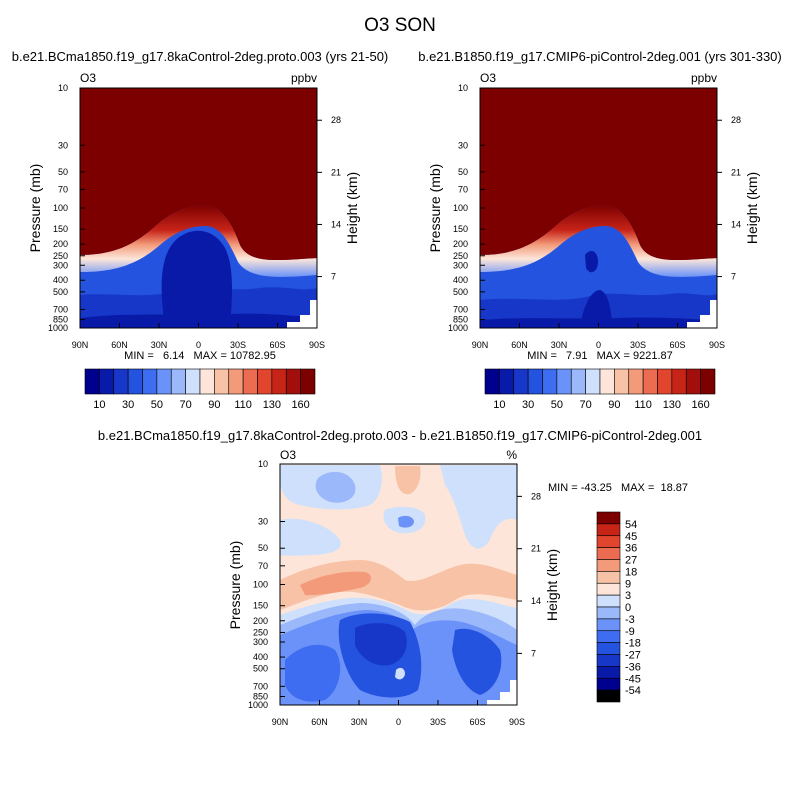 The width and height of the screenshot is (800, 800). Describe the element at coordinates (438, 722) in the screenshot. I see `x-tick-label: 30S` at that location.